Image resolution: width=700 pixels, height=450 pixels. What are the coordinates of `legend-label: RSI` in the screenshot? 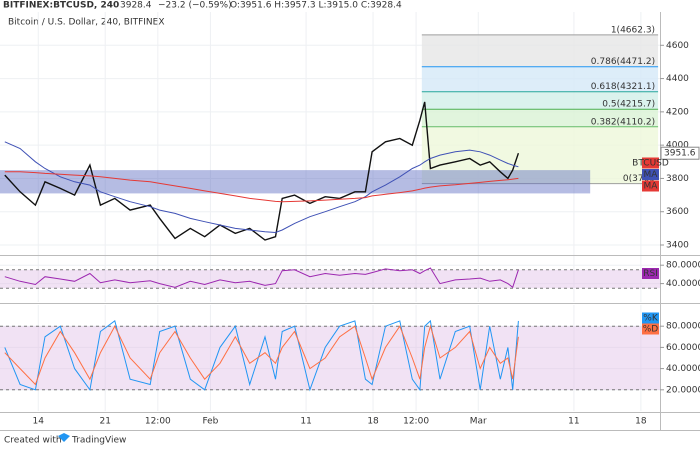 It's located at (650, 274).